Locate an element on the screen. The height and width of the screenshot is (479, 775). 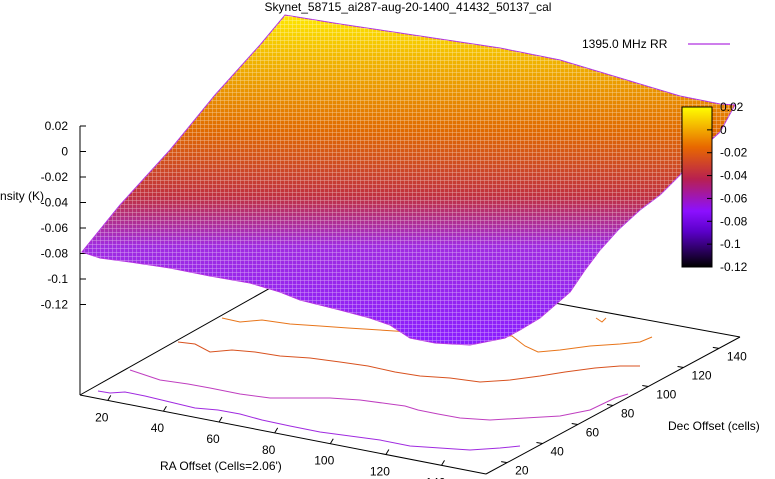
z-tick-label: -0.1 is located at coordinates (57, 279).